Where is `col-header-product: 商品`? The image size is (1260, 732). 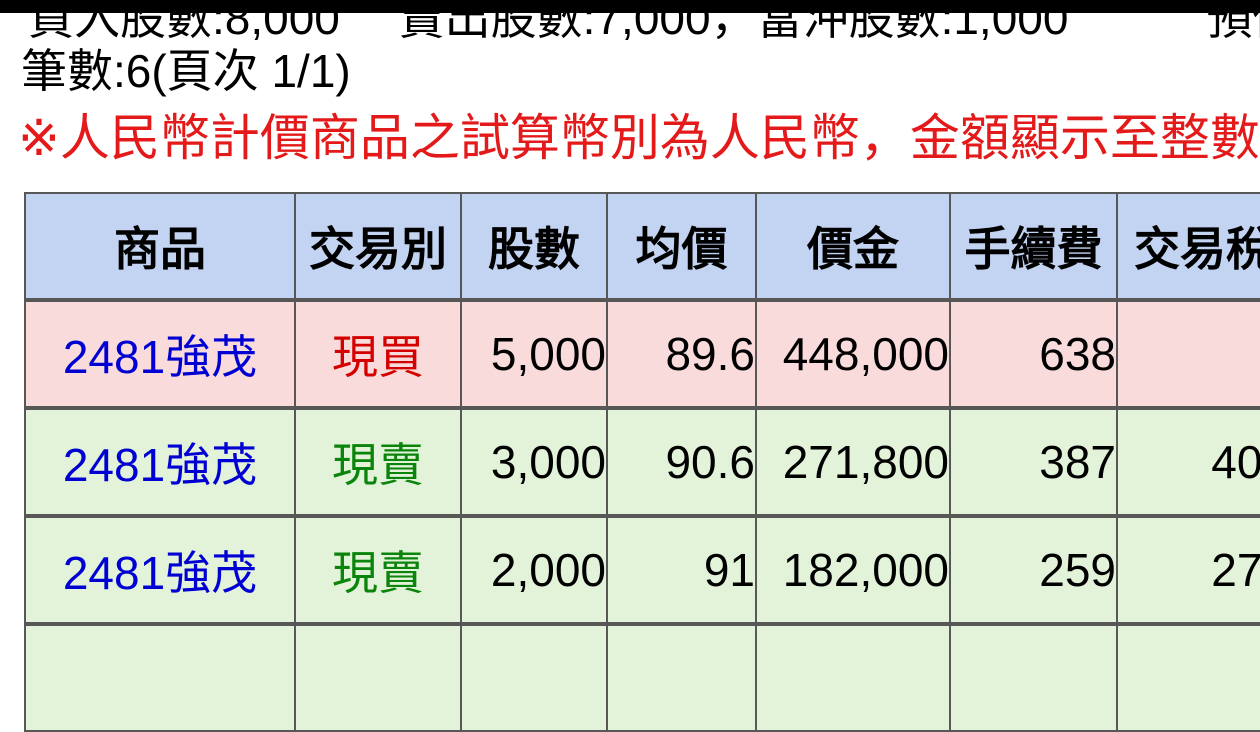
col-header-product: 商品 is located at coordinates (160, 246).